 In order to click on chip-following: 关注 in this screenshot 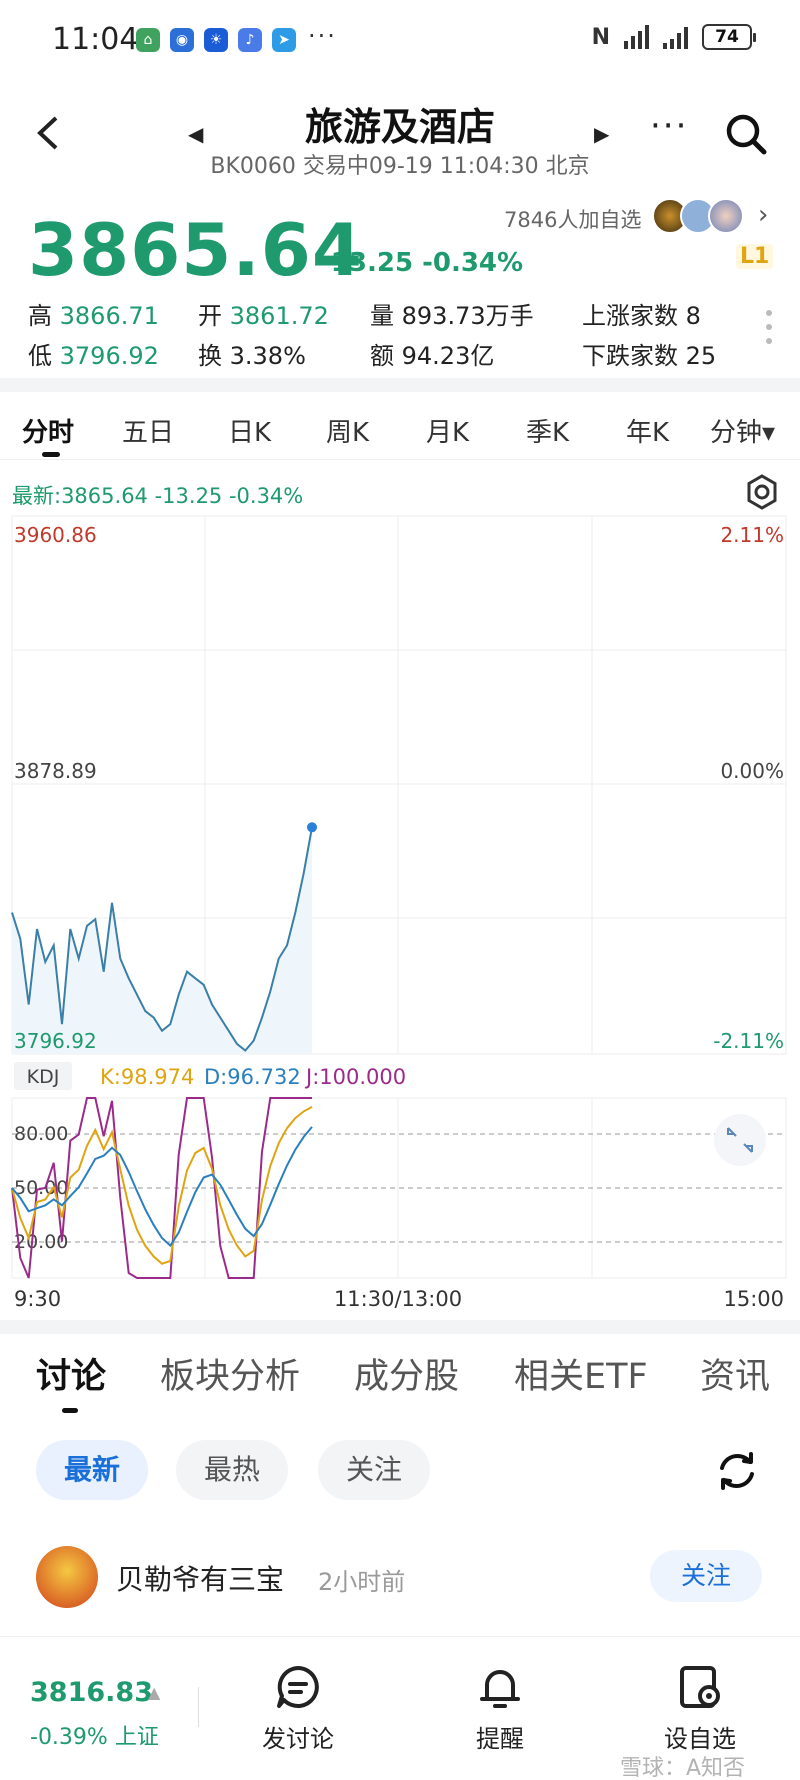, I will do `click(374, 1470)`.